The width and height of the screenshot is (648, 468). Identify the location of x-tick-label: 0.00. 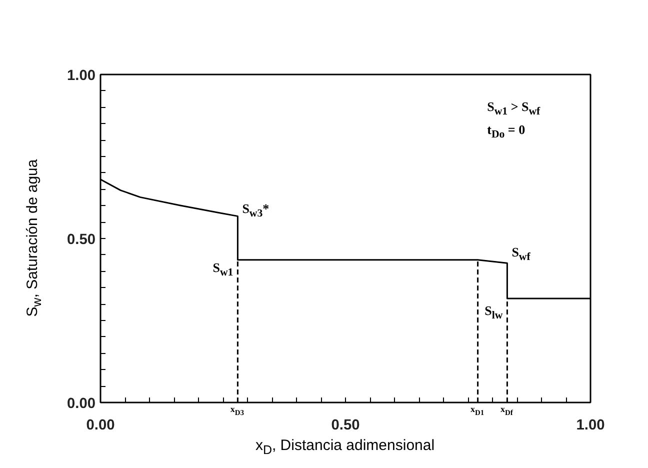
(100, 426).